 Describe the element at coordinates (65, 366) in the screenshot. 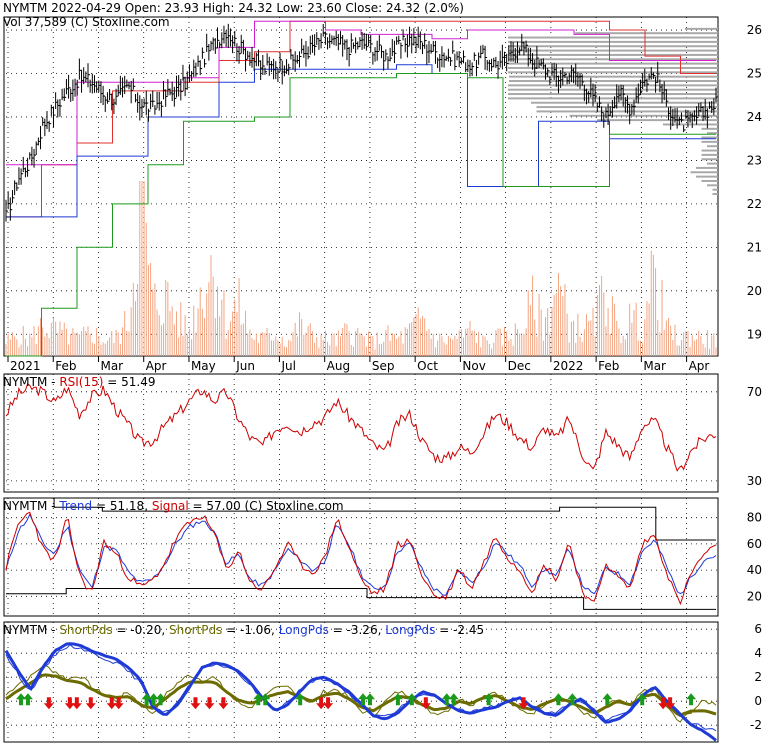

I see `x-tick-label: Feb` at that location.